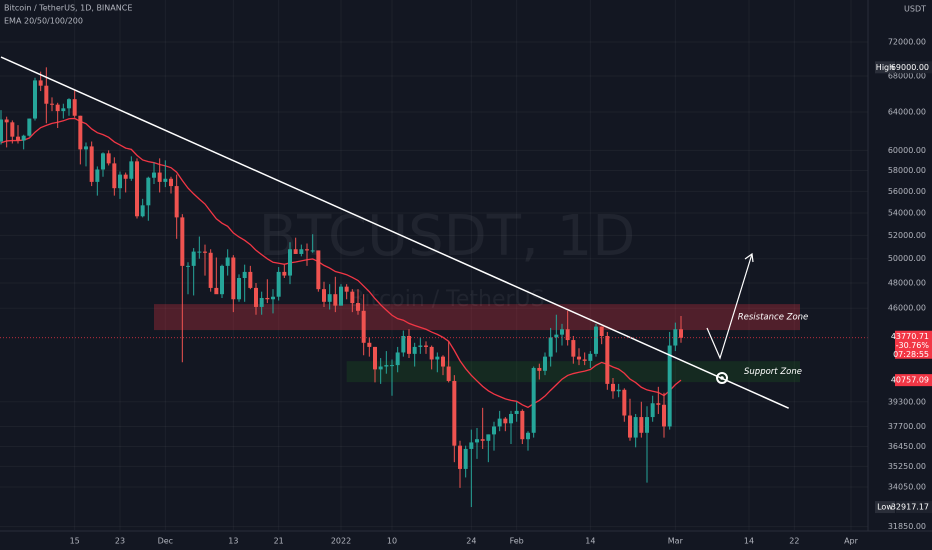  I want to click on x-tick-label: Dec, so click(165, 541).